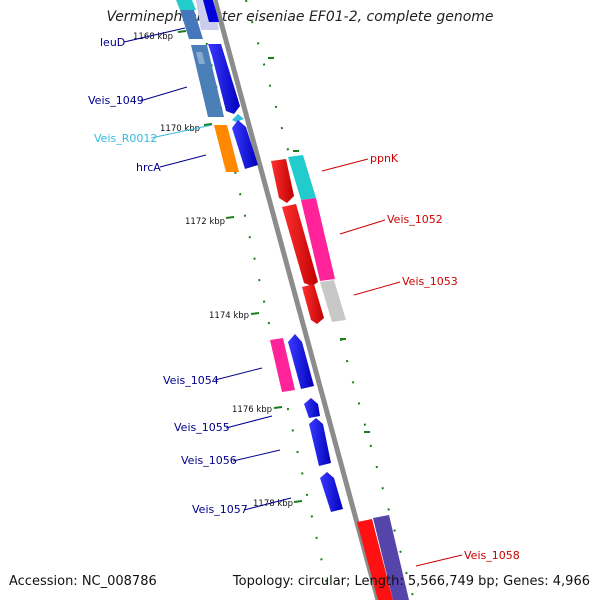 This screenshot has height=600, width=600. I want to click on gene-label-ppnk: ppnK, so click(384, 158).